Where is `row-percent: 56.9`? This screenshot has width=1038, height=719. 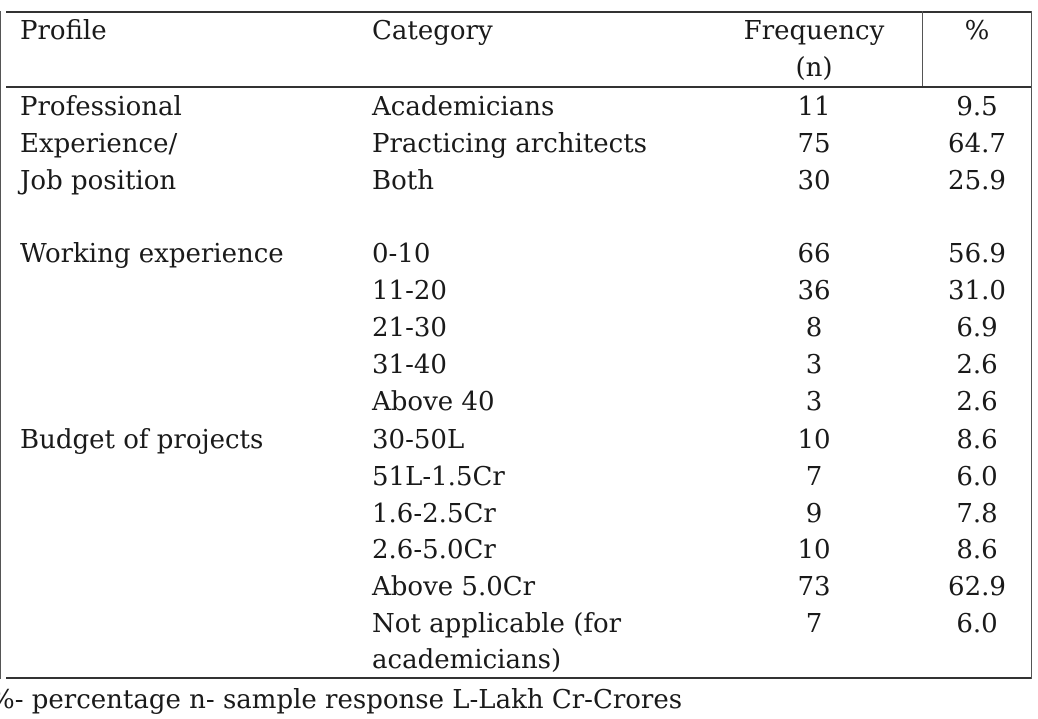 row-percent: 56.9 is located at coordinates (977, 254).